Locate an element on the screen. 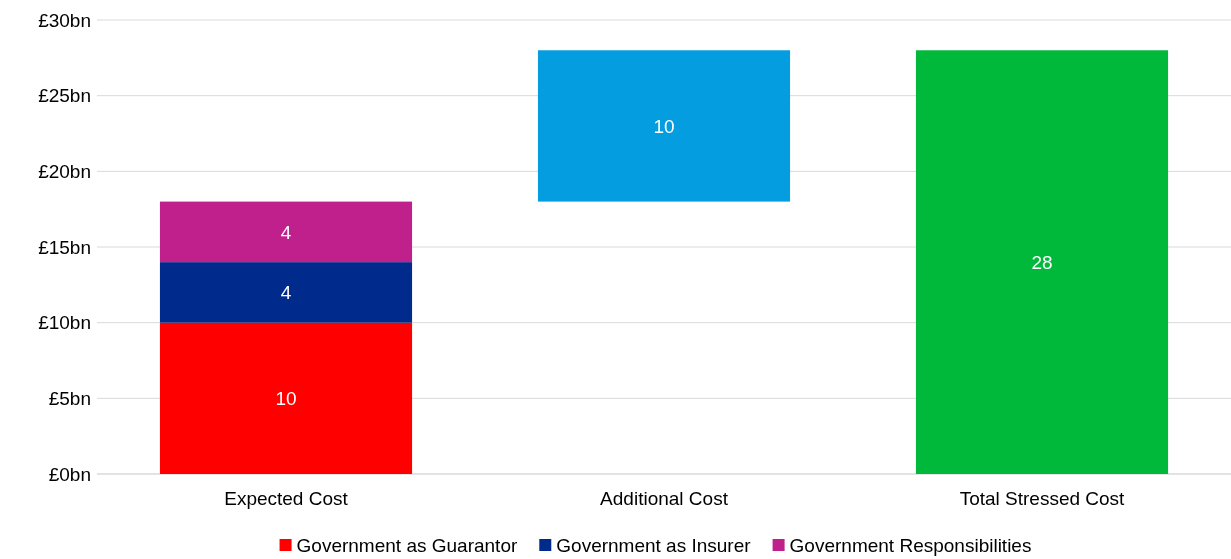  legend-label: Government as Insurer is located at coordinates (654, 545).